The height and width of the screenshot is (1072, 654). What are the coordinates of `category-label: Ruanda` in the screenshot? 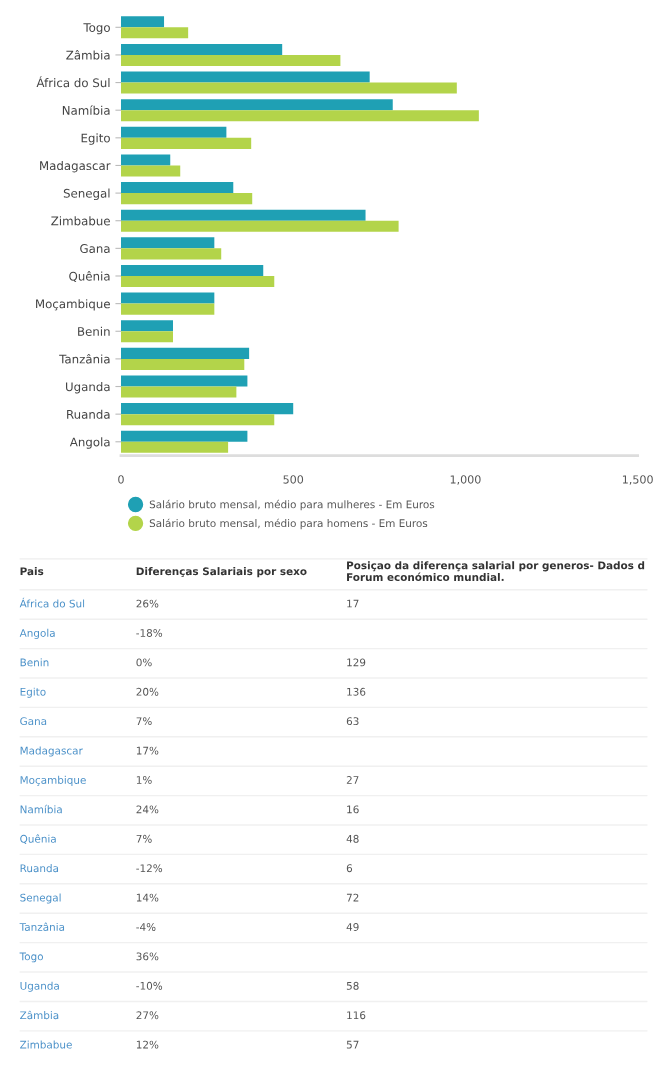 It's located at (39, 868).